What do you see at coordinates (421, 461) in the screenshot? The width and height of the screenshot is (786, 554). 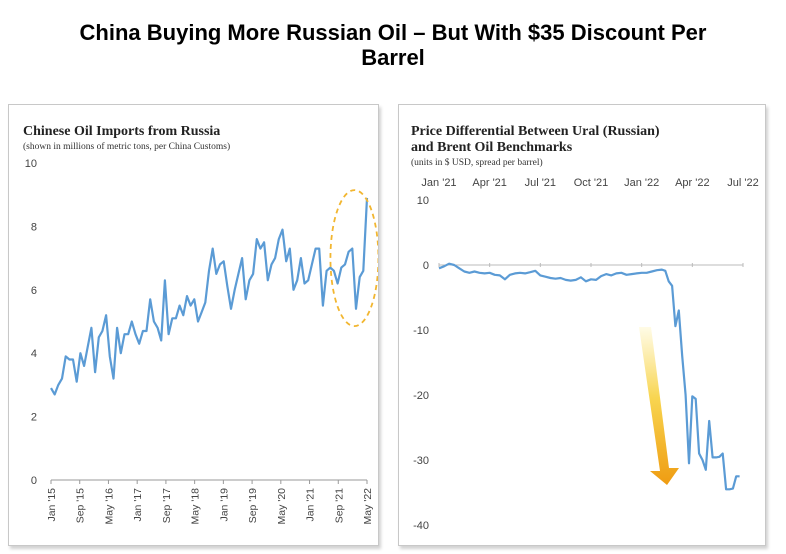 I see `right-y-tick-label: -30` at bounding box center [421, 461].